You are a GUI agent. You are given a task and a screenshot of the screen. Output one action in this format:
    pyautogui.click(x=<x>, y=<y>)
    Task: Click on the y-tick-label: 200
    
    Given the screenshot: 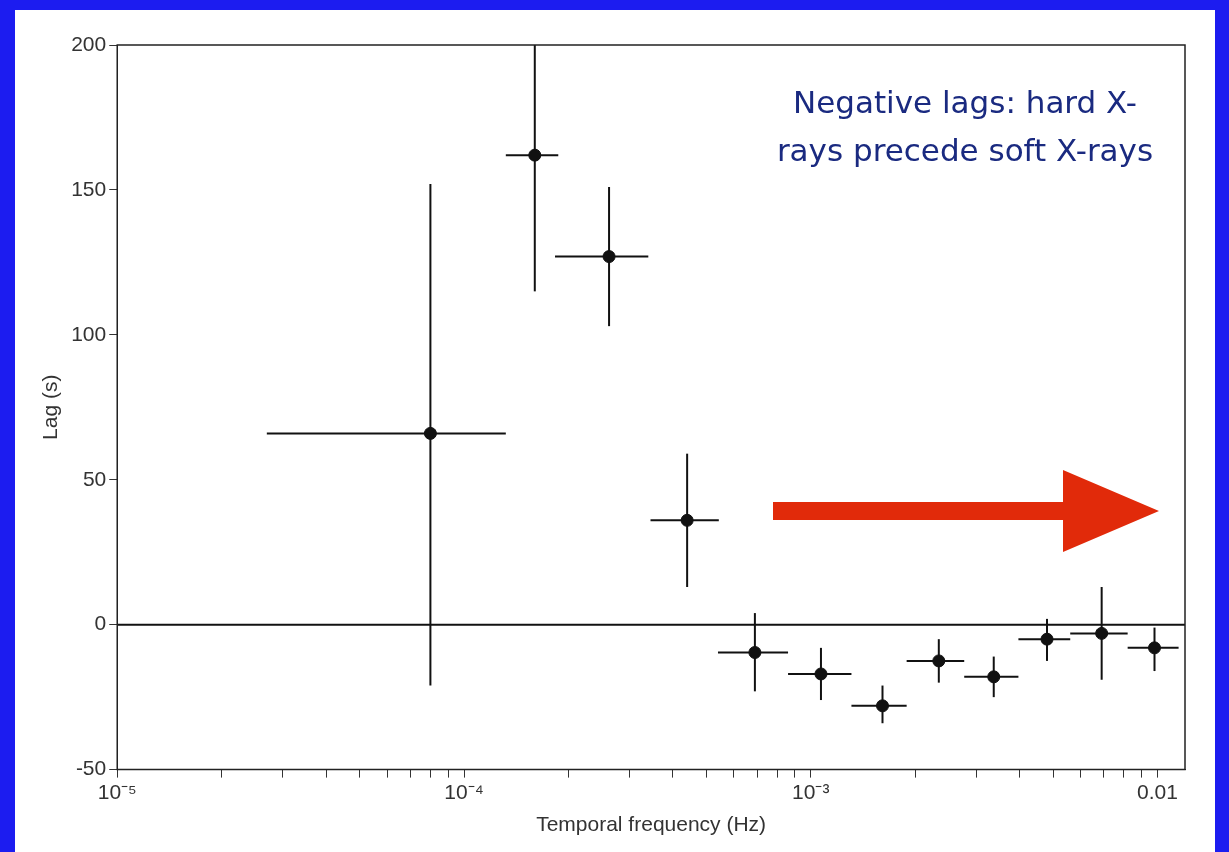 What is the action you would take?
    pyautogui.click(x=89, y=43)
    